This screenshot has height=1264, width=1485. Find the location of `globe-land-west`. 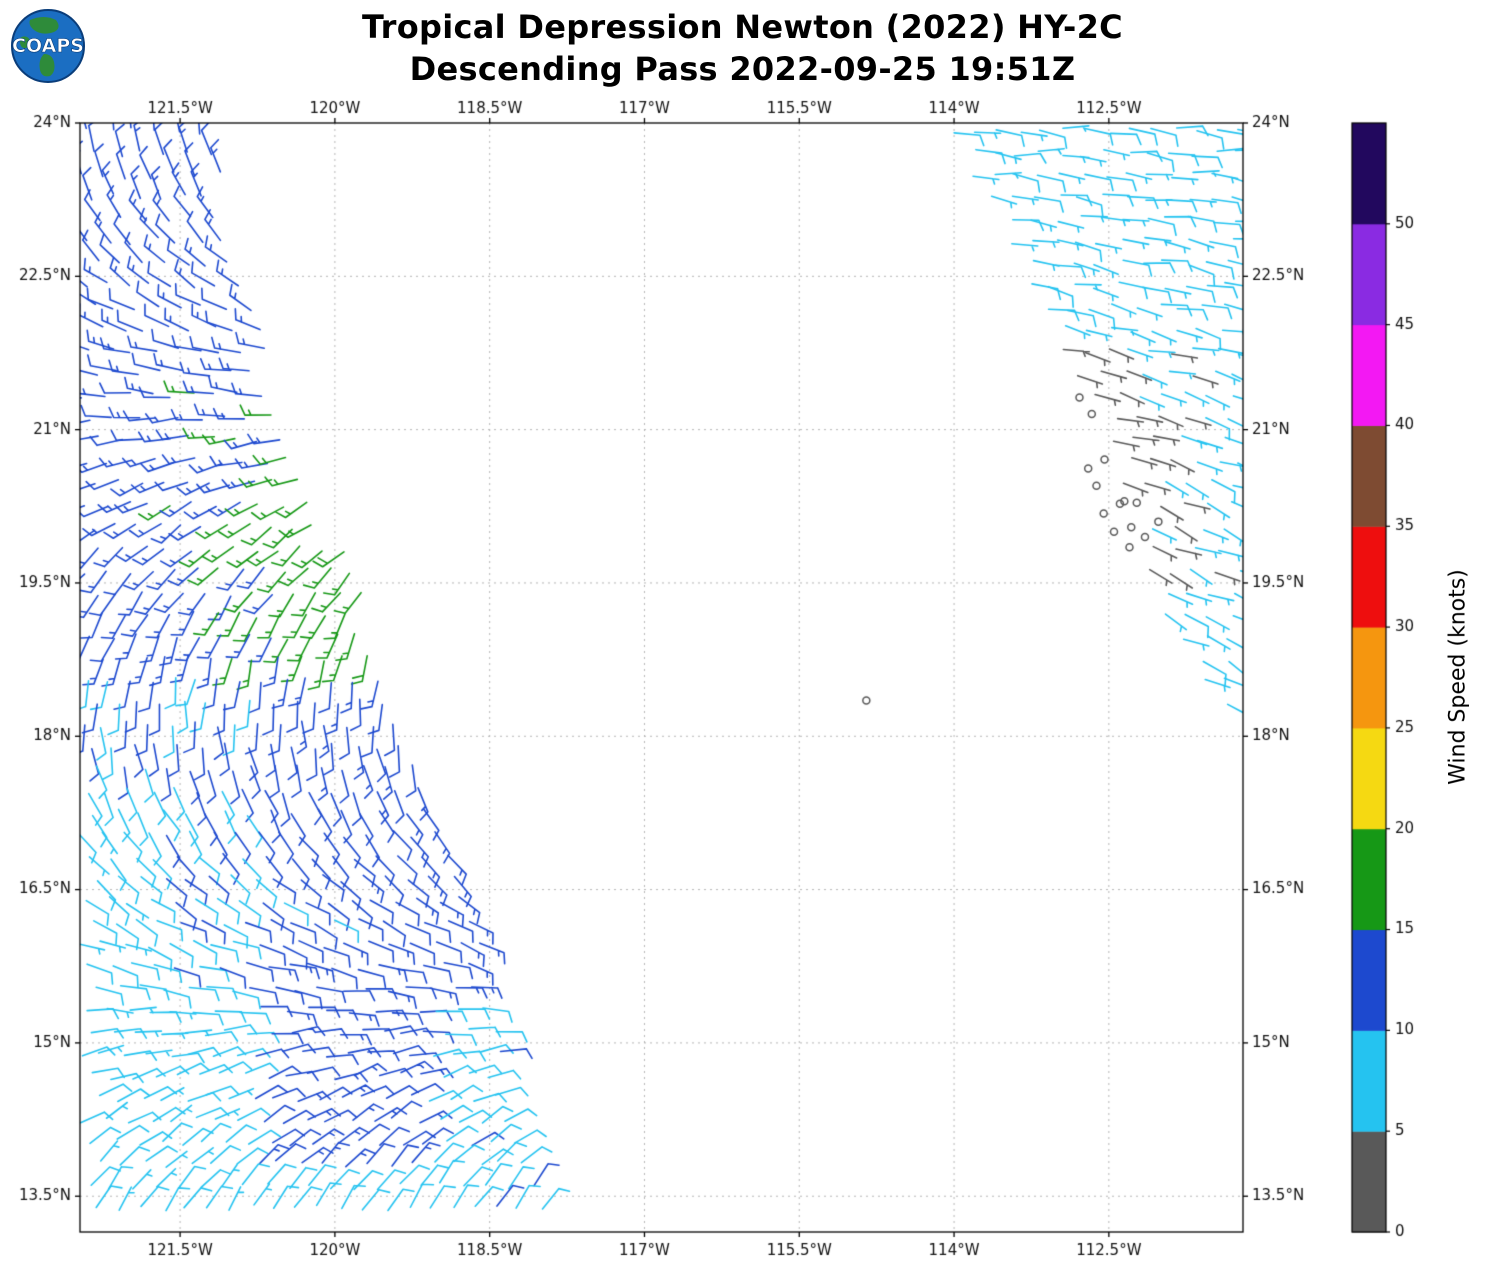

globe-land-west is located at coordinates (25, 42).